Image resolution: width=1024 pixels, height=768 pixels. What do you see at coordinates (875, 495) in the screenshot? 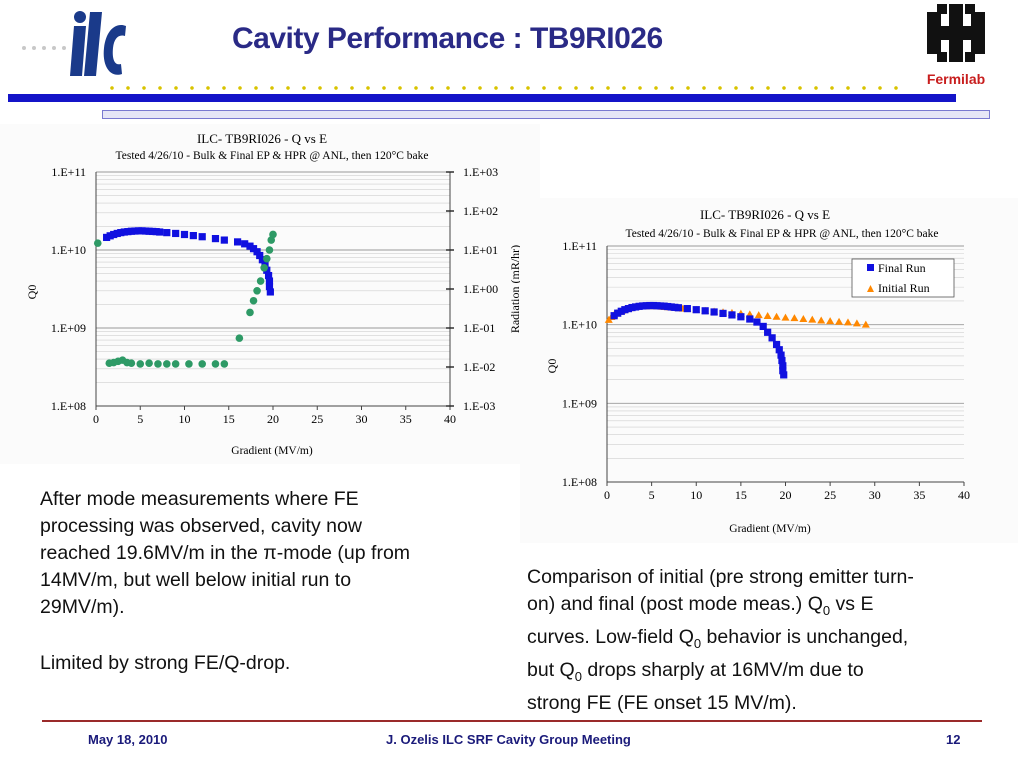
I see `x-tick-label: 30` at bounding box center [875, 495].